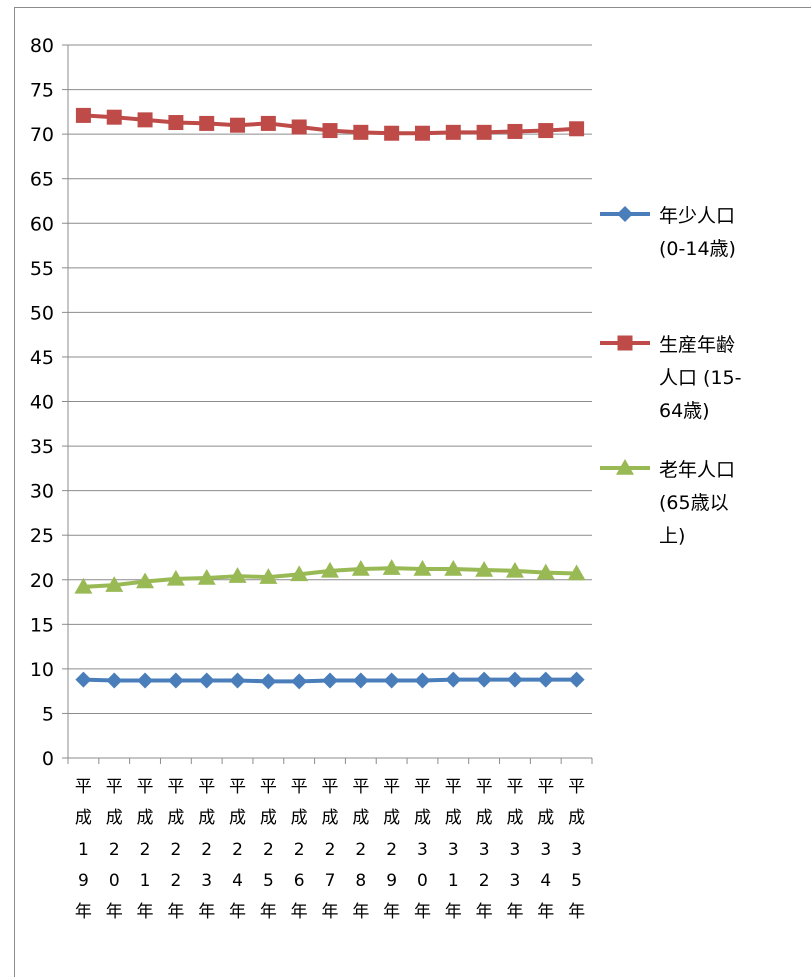 This screenshot has width=811, height=977. I want to click on x-tick-char: 7, so click(330, 881).